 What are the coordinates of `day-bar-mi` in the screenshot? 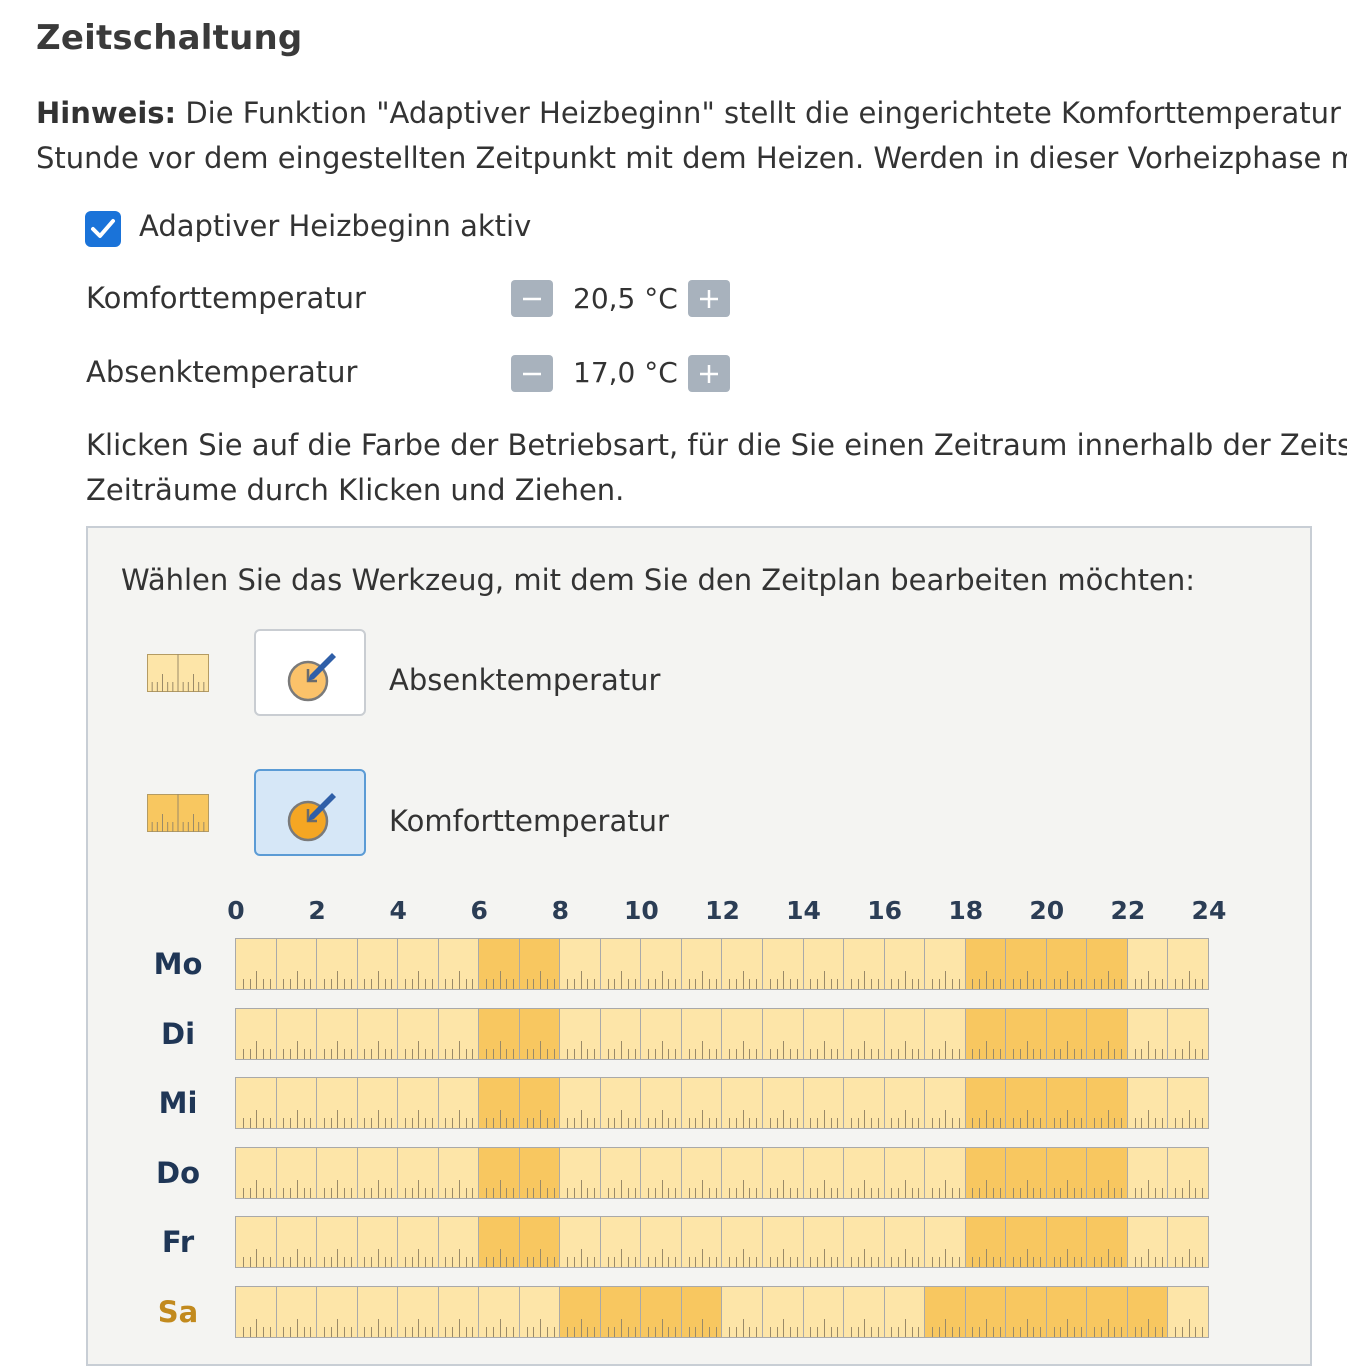 It's located at (722, 1103).